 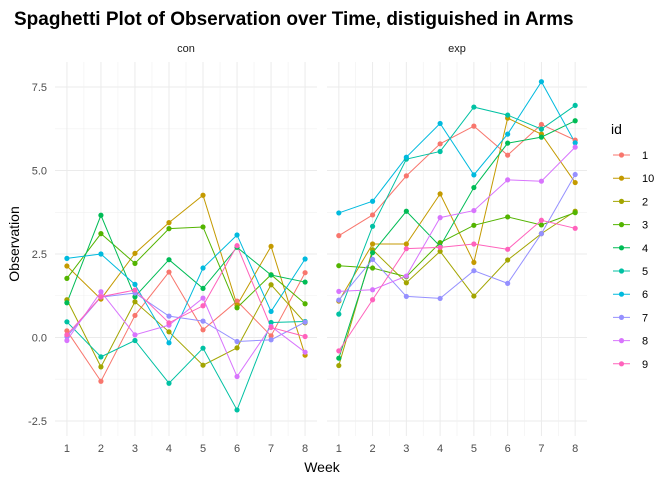 What do you see at coordinates (632, 246) in the screenshot?
I see `legend: id 1 10 2 3 4 5 6 7 8 9` at bounding box center [632, 246].